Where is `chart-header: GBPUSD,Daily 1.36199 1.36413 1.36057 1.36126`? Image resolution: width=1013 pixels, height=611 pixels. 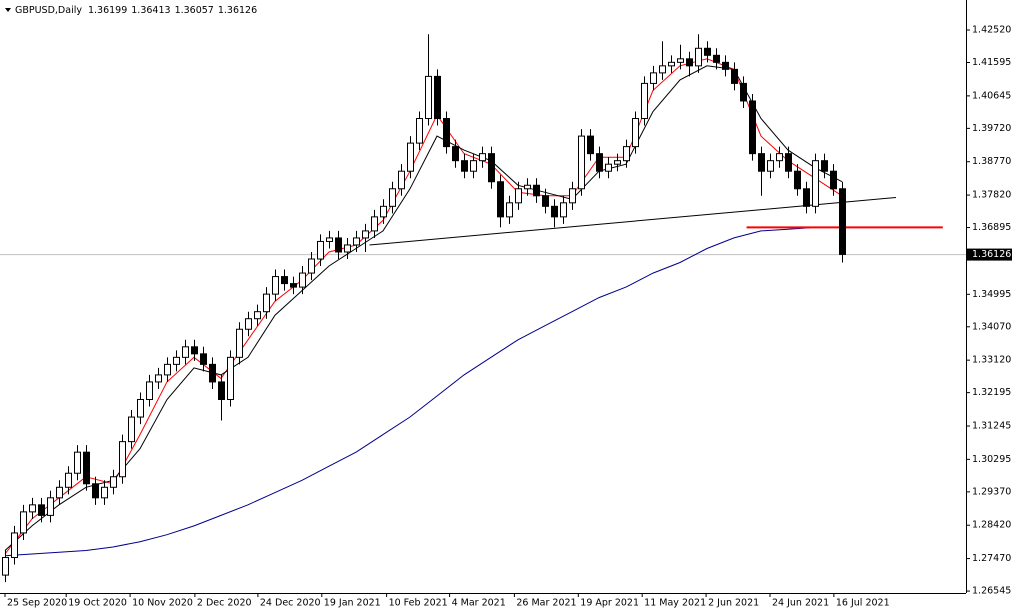
chart-header: GBPUSD,Daily 1.36199 1.36413 1.36057 1.36126 is located at coordinates (136, 10).